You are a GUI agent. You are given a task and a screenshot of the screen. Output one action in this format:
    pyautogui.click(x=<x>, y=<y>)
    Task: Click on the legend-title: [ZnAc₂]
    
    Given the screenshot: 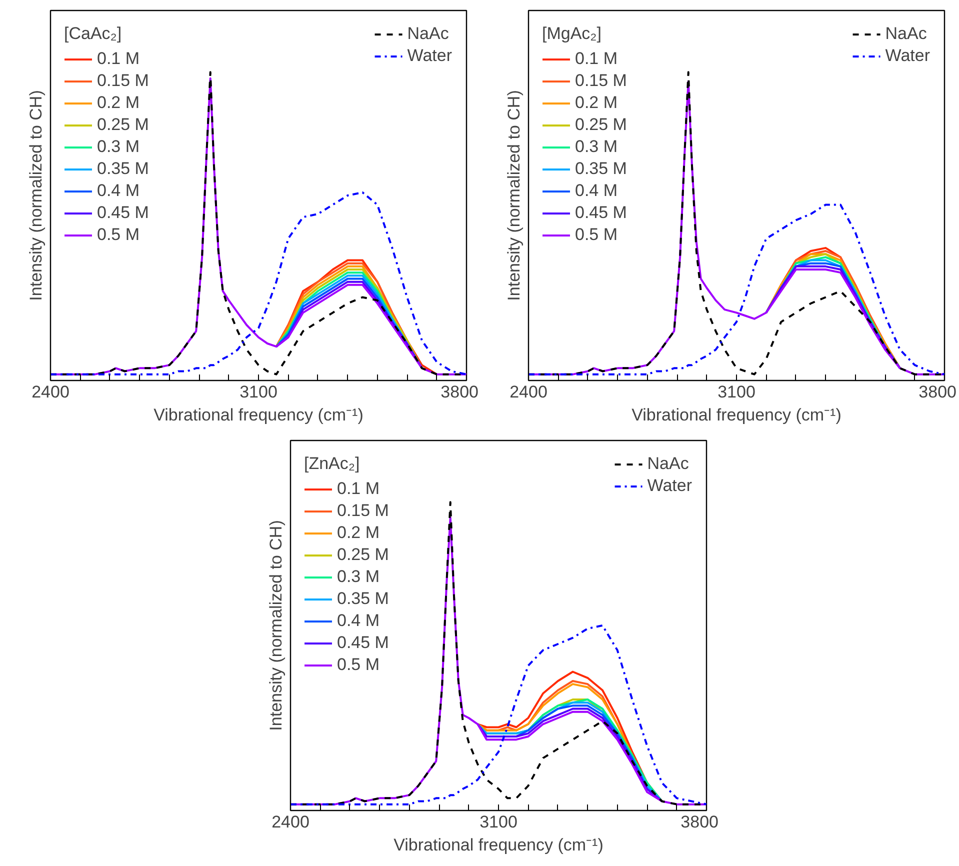 What is the action you would take?
    pyautogui.click(x=332, y=464)
    